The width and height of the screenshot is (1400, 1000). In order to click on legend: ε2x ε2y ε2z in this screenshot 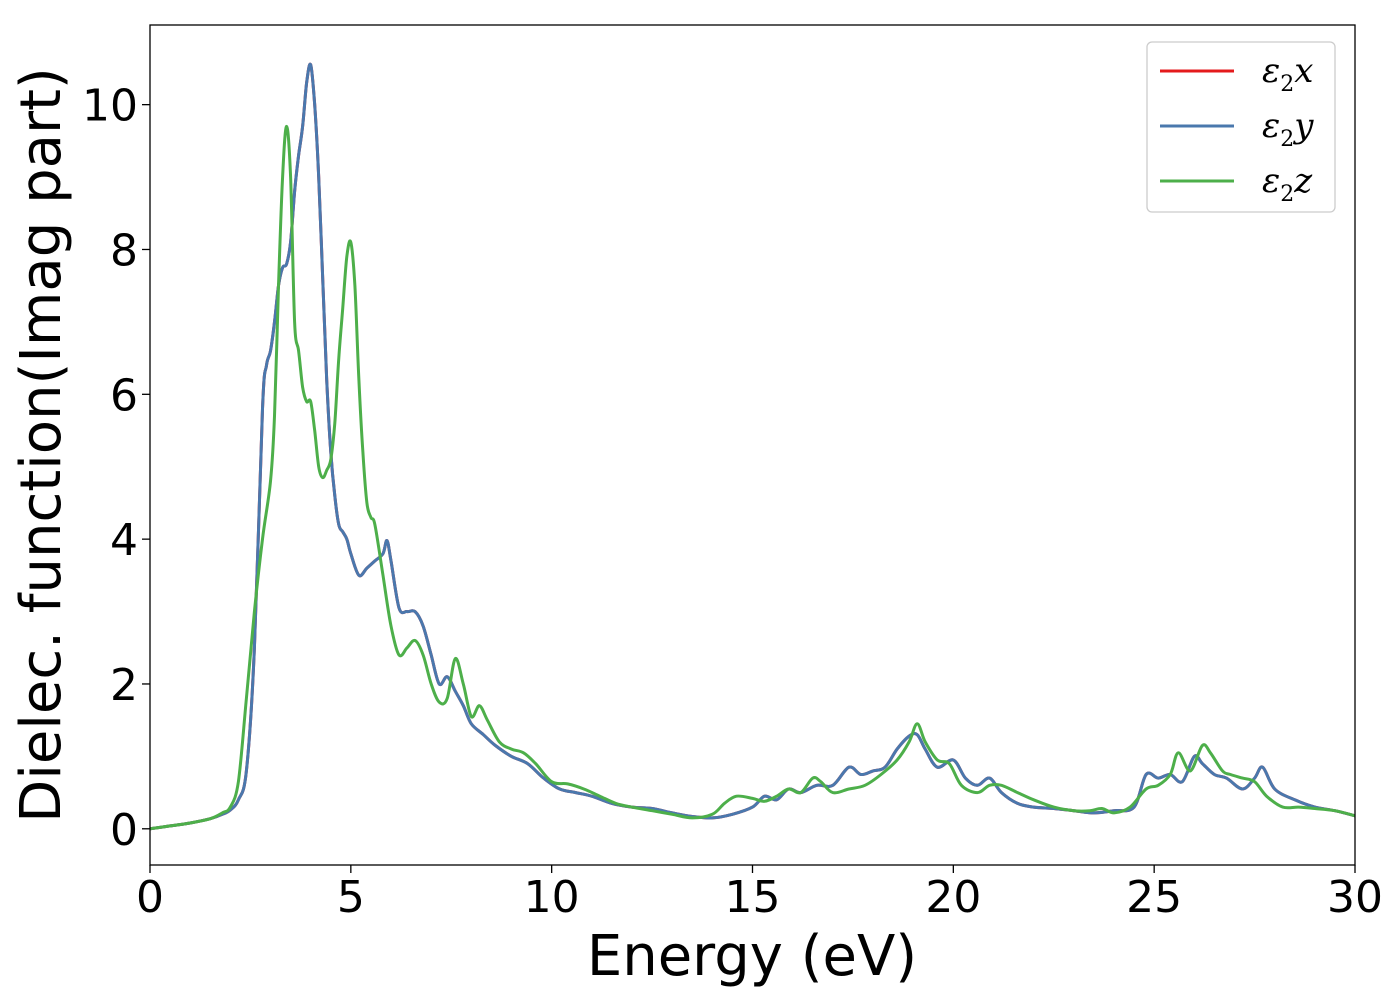, I will do `click(1241, 127)`.